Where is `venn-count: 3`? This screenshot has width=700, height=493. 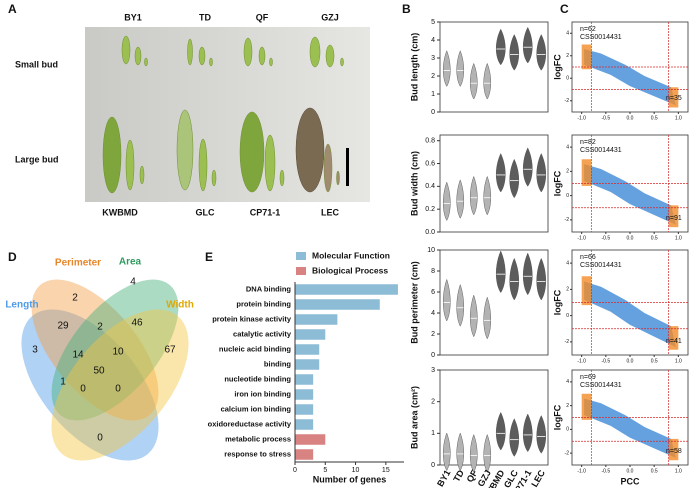 venn-count: 3 is located at coordinates (35, 350).